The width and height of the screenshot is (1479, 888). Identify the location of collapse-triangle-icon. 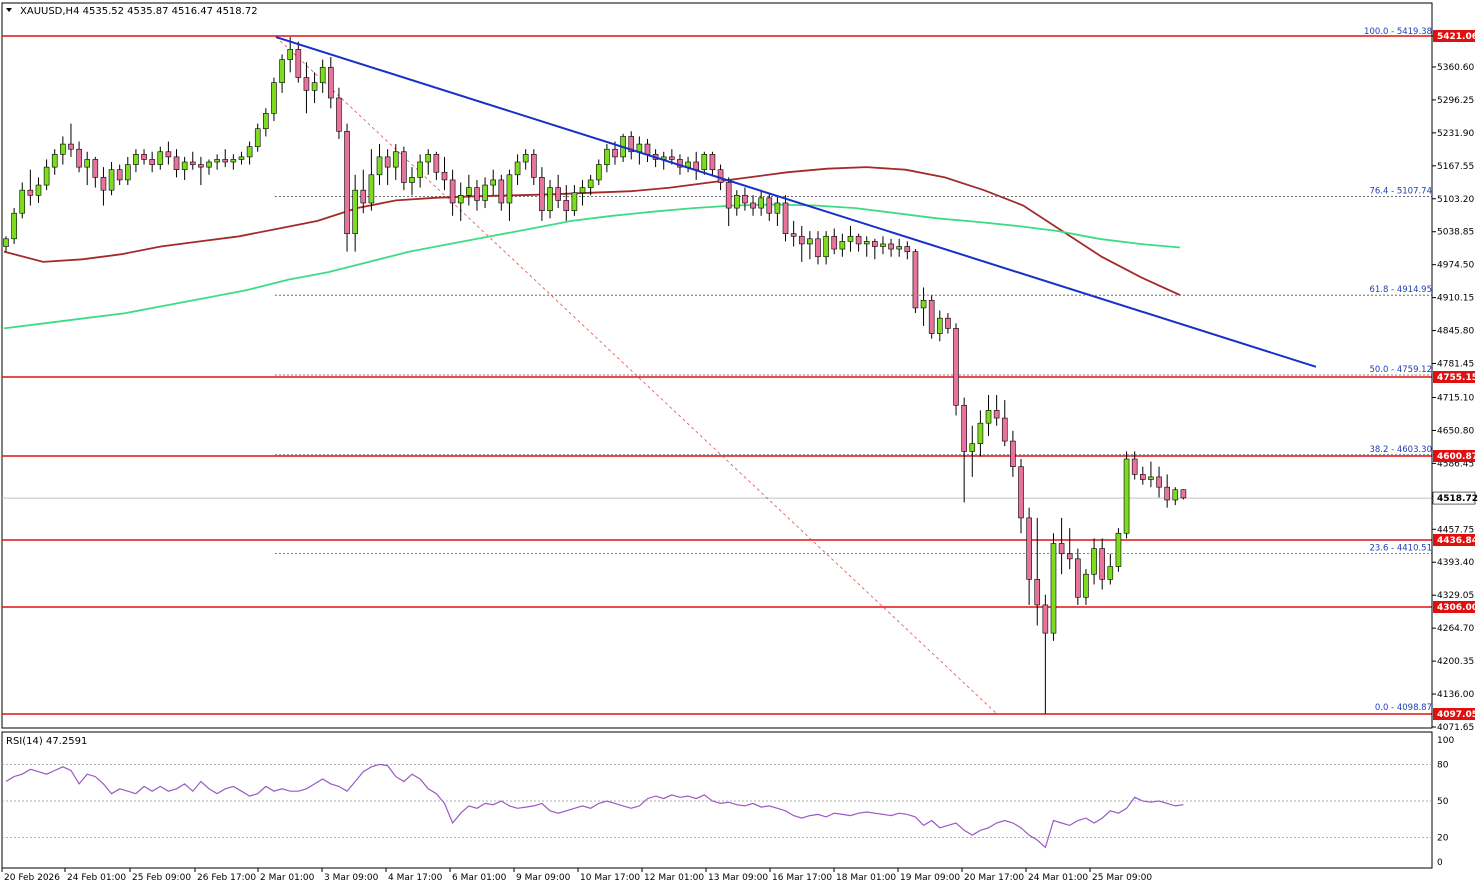
(9, 10).